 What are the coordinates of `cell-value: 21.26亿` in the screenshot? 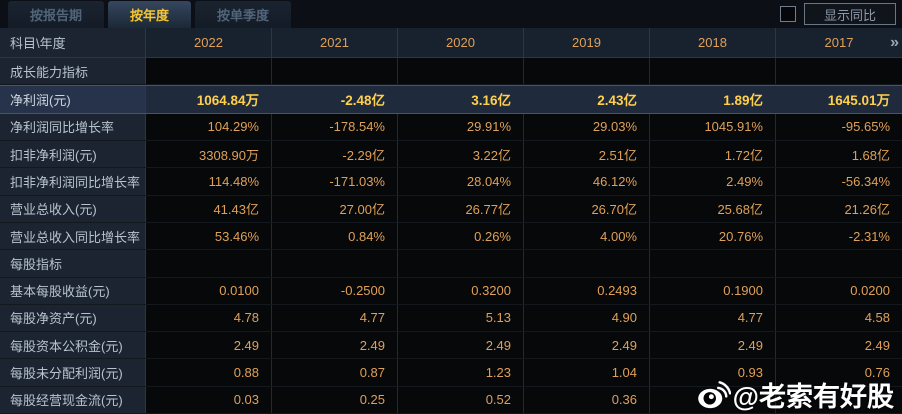 It's located at (839, 208).